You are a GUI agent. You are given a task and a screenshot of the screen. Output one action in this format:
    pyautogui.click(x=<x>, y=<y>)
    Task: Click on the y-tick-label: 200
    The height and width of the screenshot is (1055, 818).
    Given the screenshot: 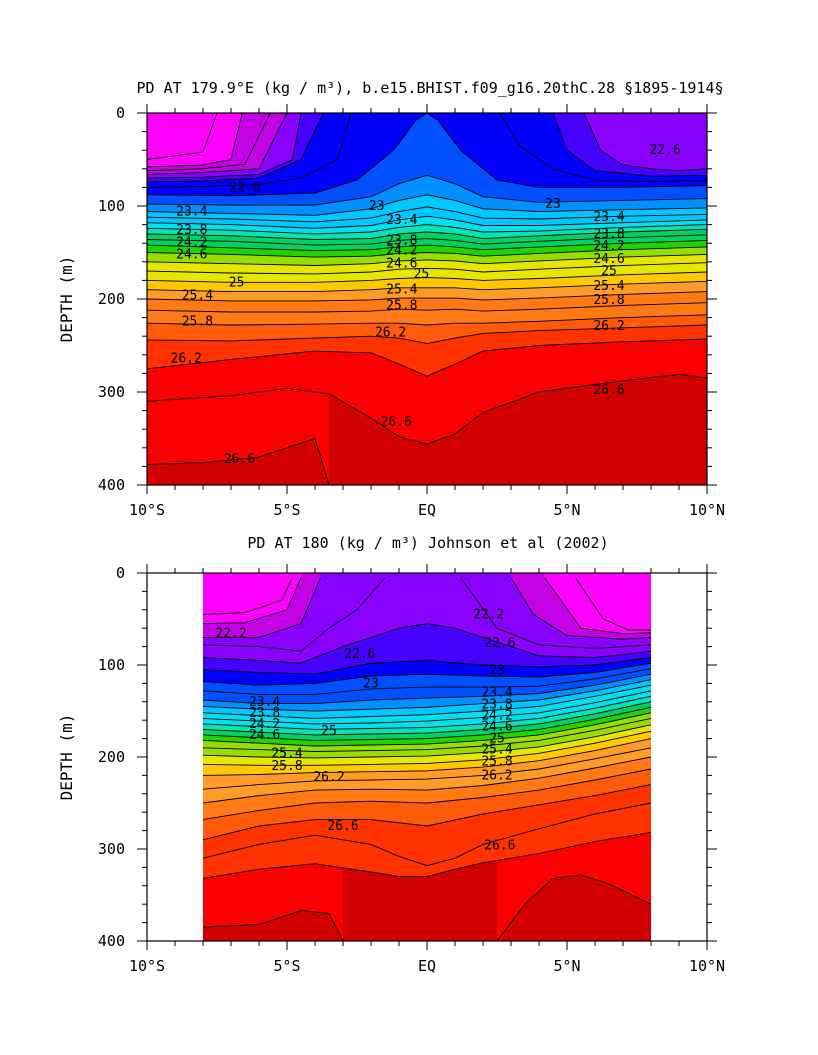 What is the action you would take?
    pyautogui.click(x=111, y=757)
    